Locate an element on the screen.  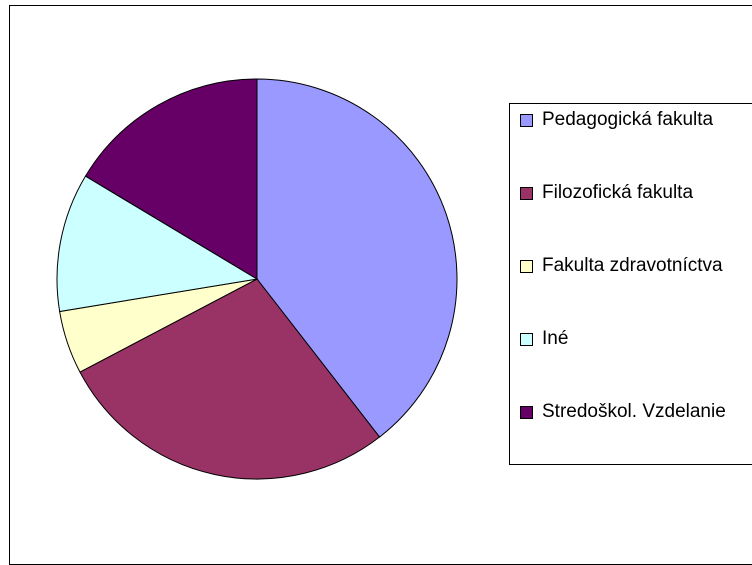
legend-label: Iné is located at coordinates (555, 338).